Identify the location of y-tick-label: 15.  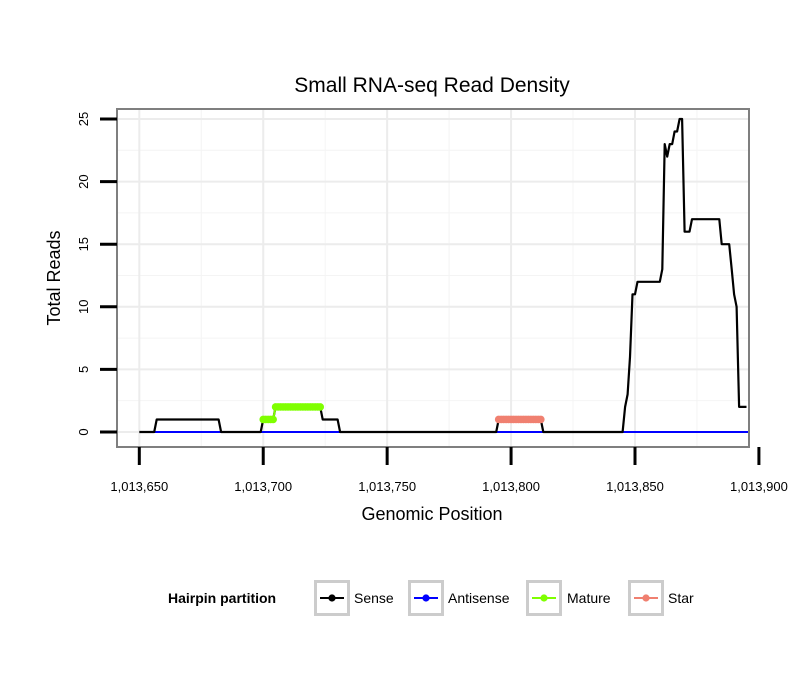
(83, 244).